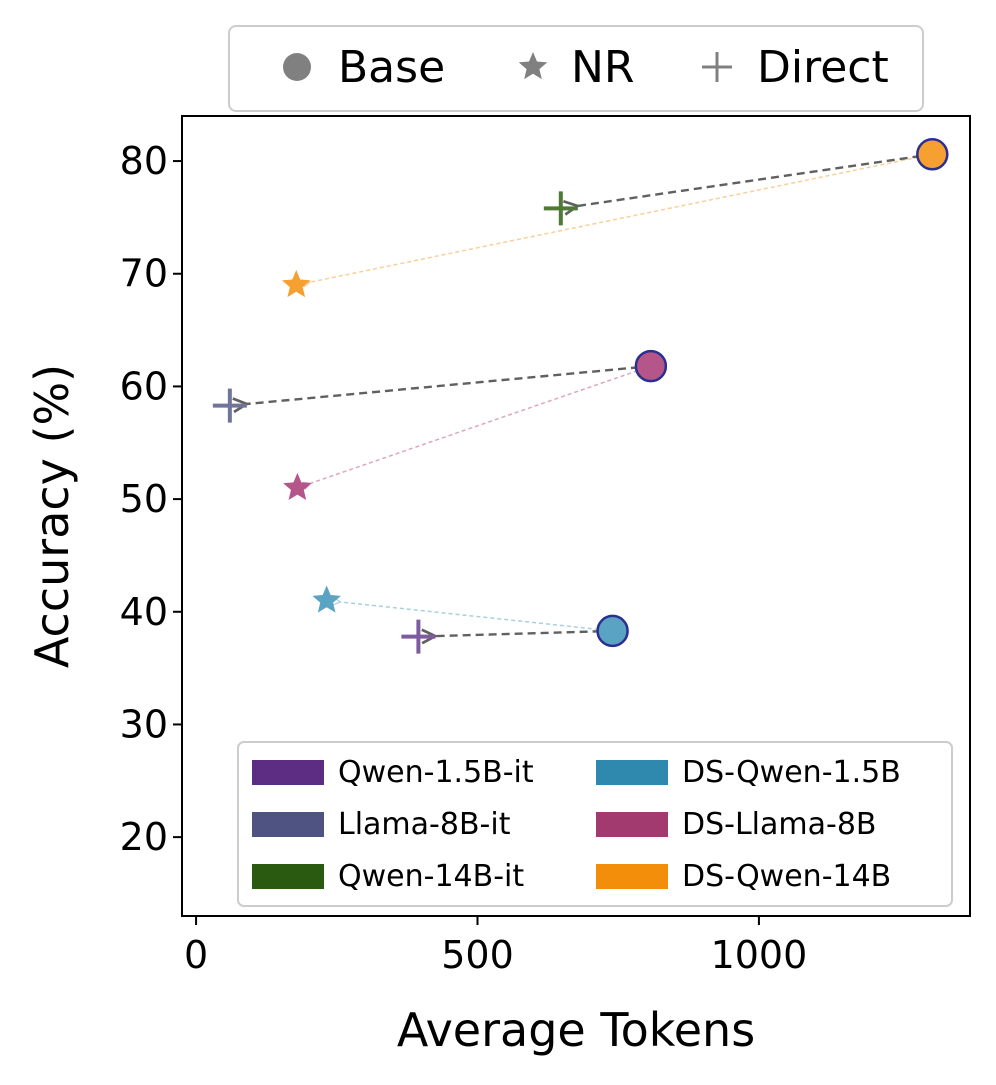  What do you see at coordinates (603, 67) in the screenshot?
I see `legend-label-nr: NR` at bounding box center [603, 67].